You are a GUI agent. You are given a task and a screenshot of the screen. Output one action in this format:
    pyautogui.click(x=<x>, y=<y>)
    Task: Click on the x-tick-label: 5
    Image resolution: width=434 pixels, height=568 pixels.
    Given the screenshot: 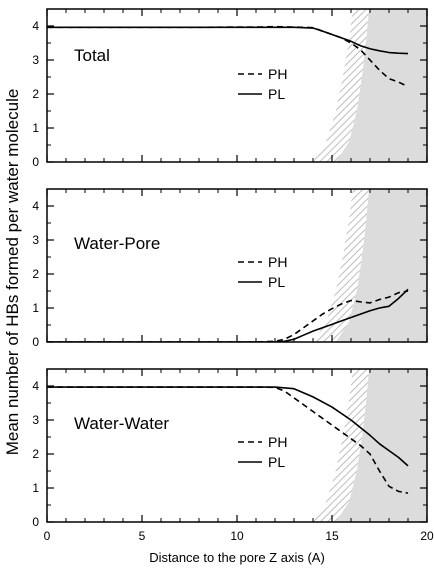 What is the action you would take?
    pyautogui.click(x=142, y=536)
    